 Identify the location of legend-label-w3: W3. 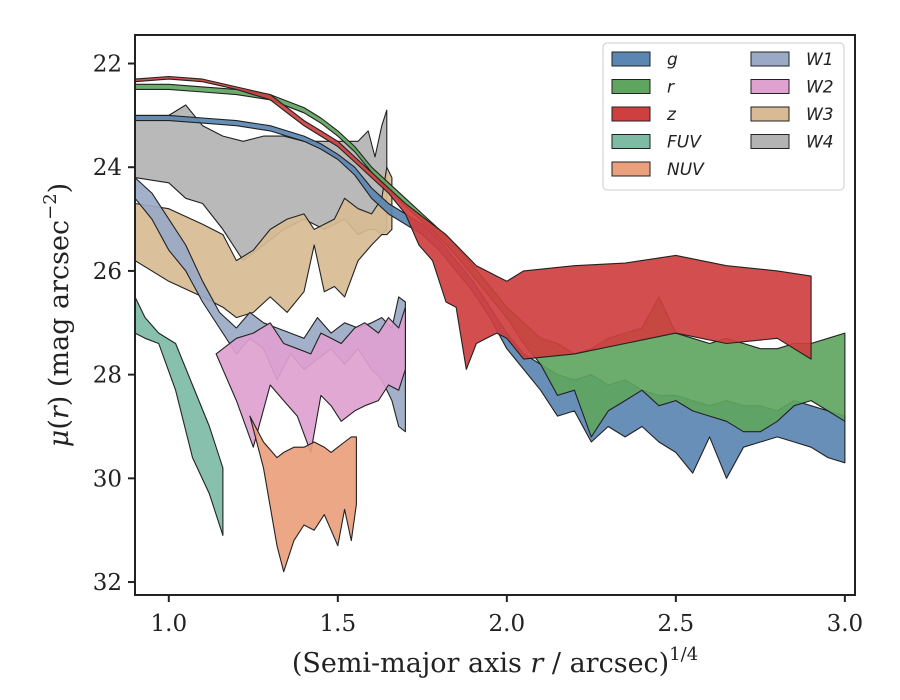
(820, 115).